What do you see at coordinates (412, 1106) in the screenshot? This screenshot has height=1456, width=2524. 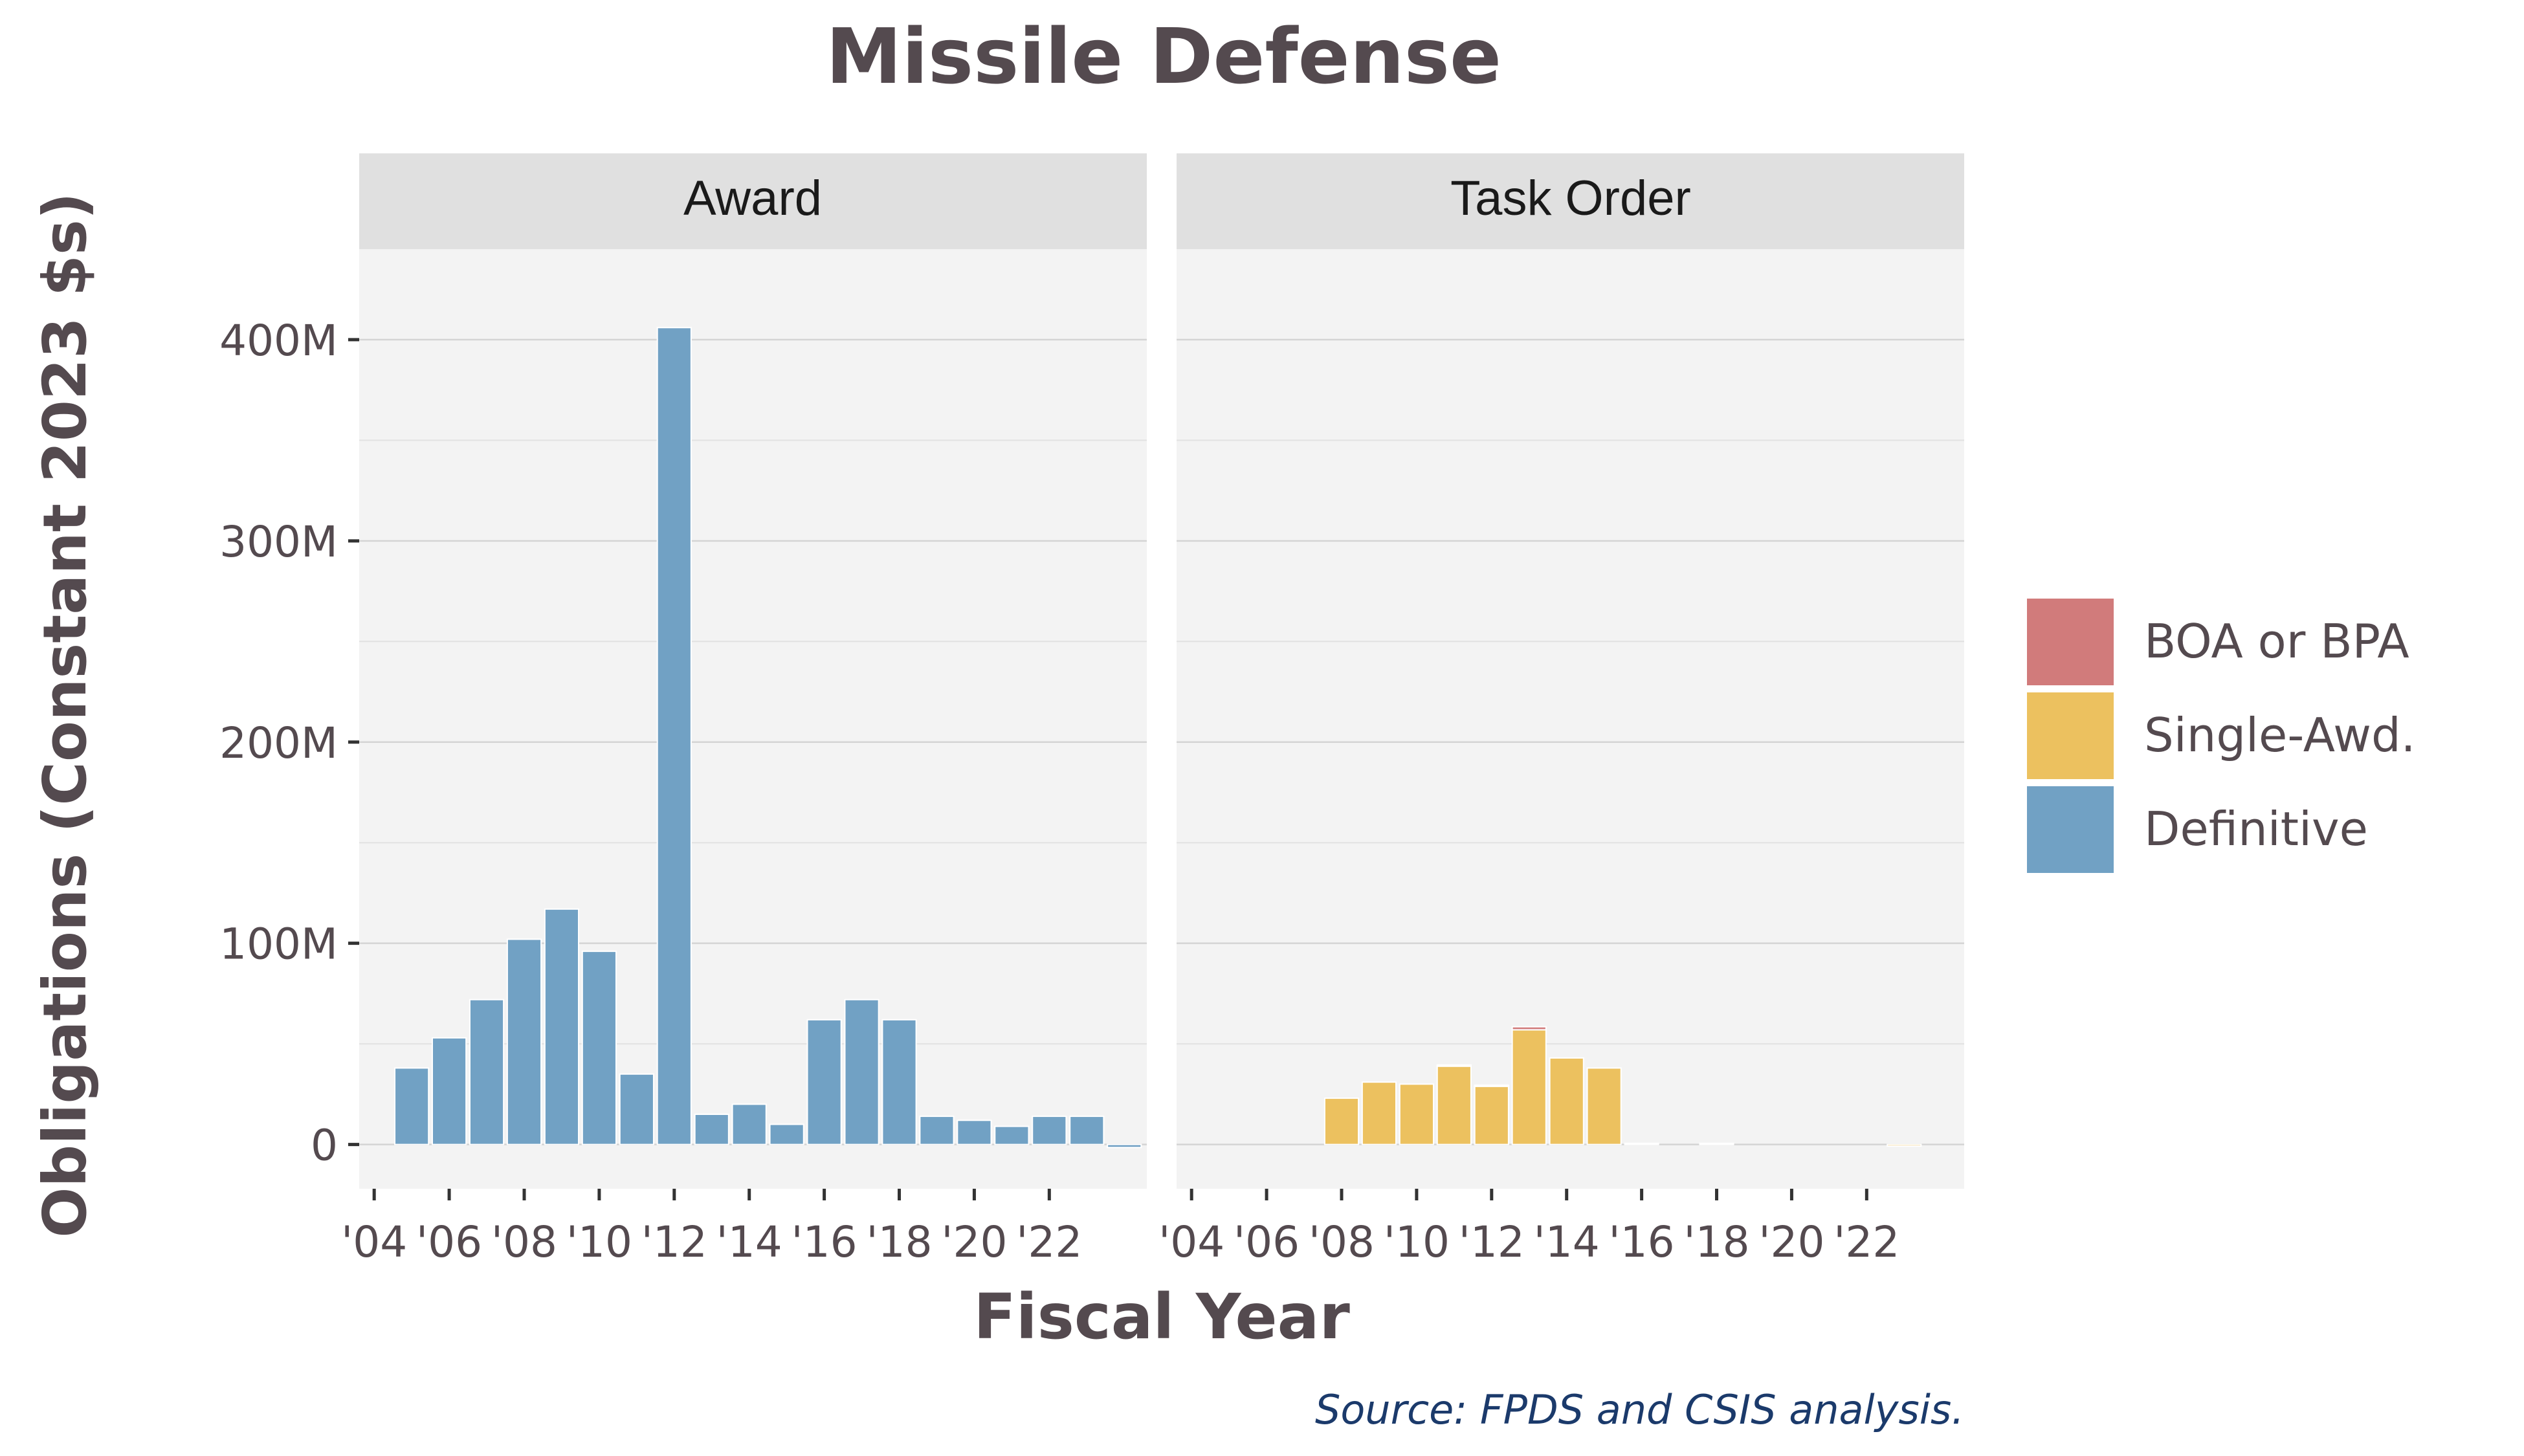 I see `bar-award-definitive-2005` at bounding box center [412, 1106].